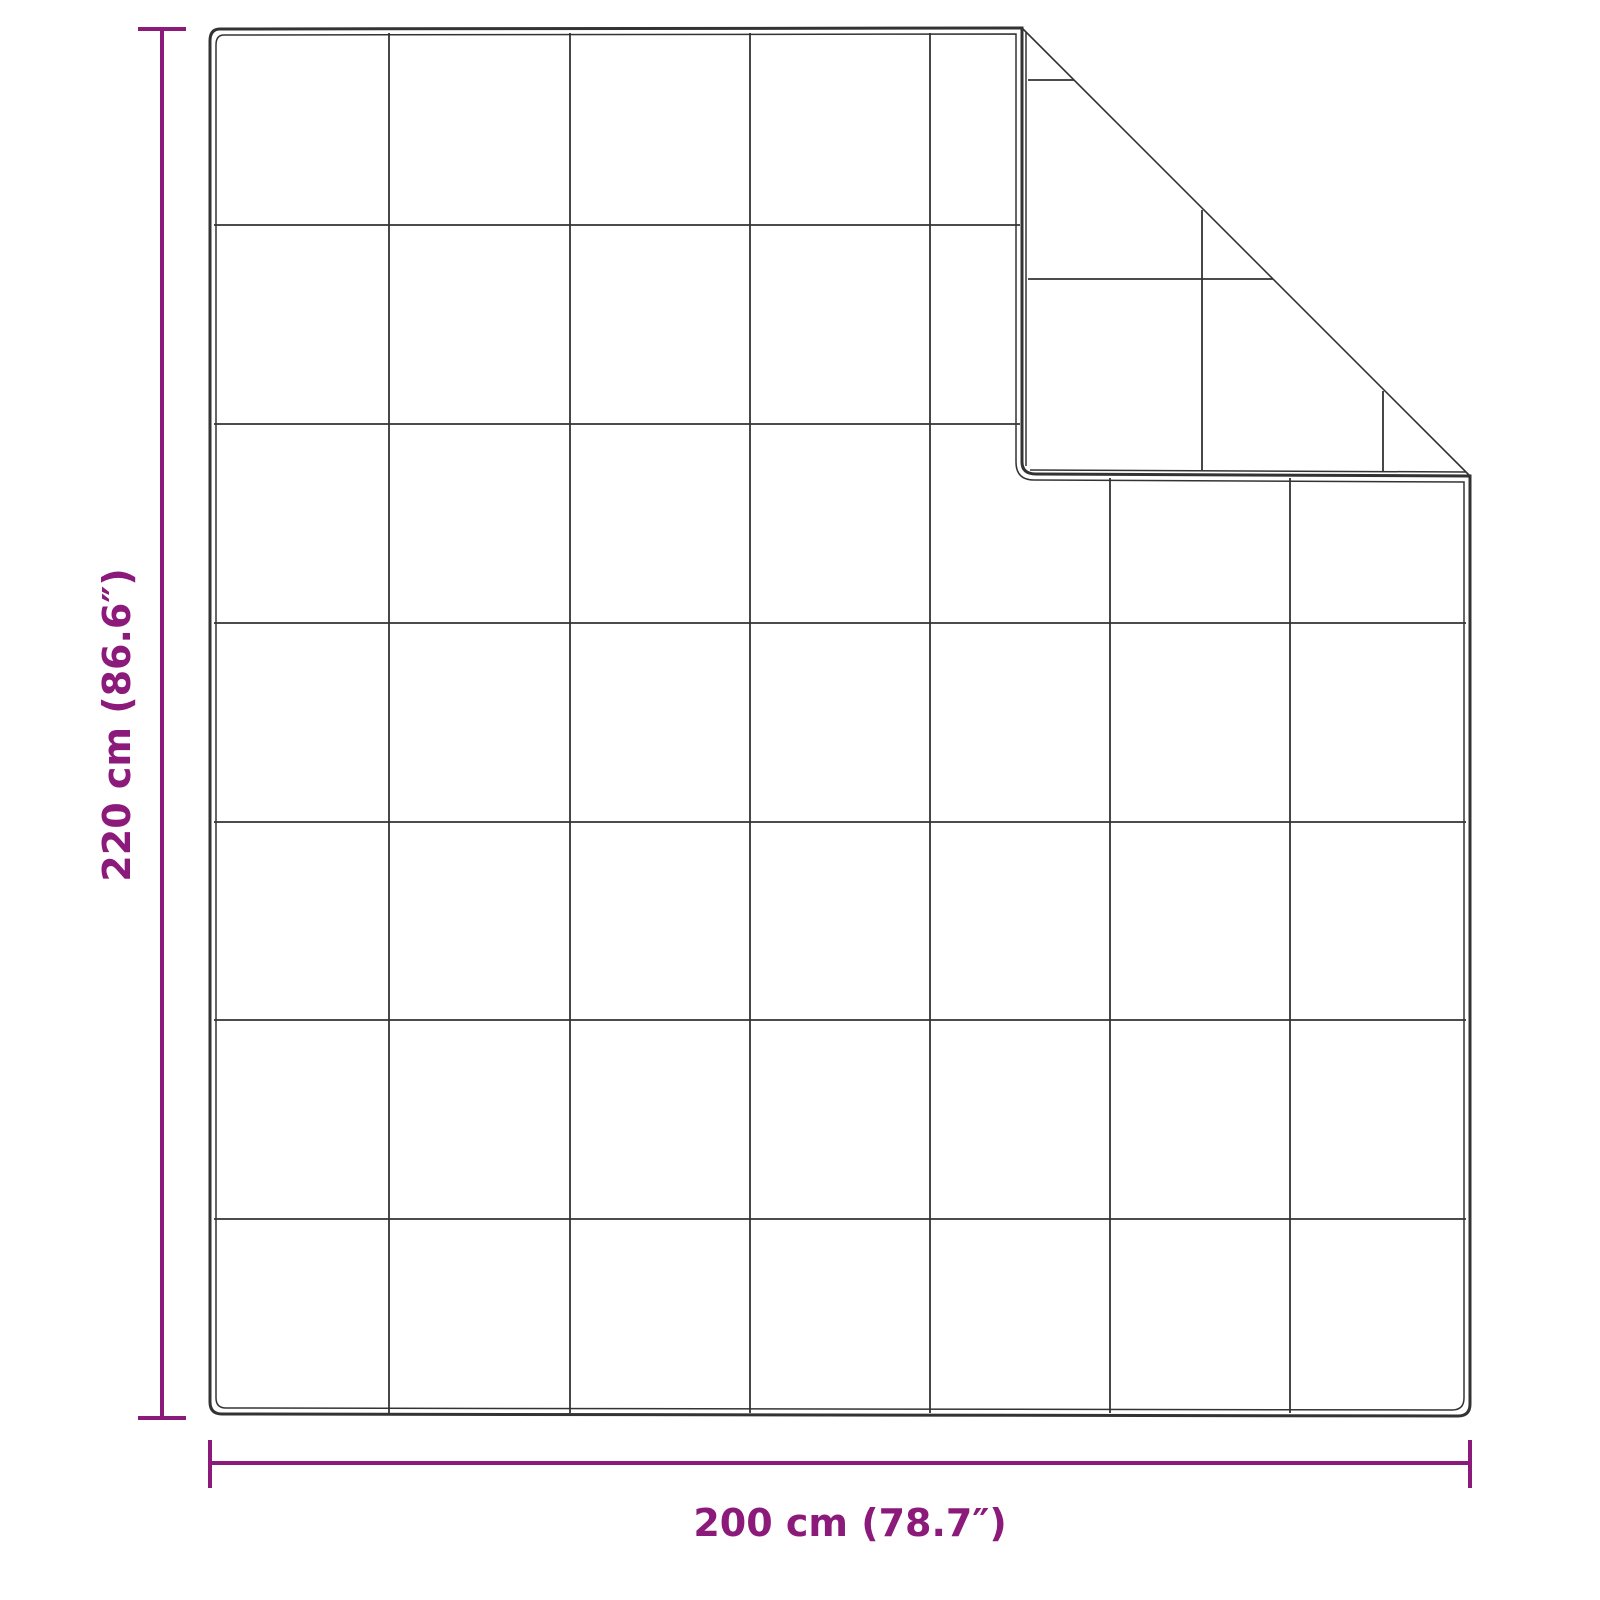  Describe the element at coordinates (1206, 275) in the screenshot. I see `fold-grid` at that location.